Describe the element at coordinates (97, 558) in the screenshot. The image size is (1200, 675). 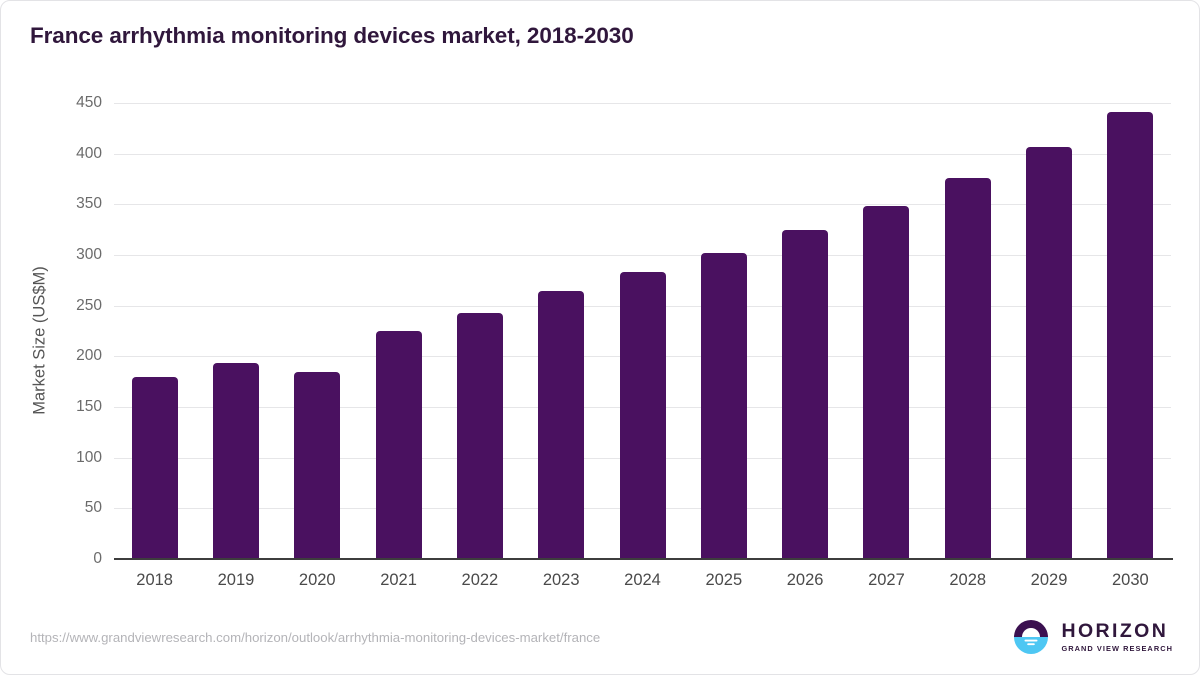
I see `y-axis-tick-label: 0` at that location.